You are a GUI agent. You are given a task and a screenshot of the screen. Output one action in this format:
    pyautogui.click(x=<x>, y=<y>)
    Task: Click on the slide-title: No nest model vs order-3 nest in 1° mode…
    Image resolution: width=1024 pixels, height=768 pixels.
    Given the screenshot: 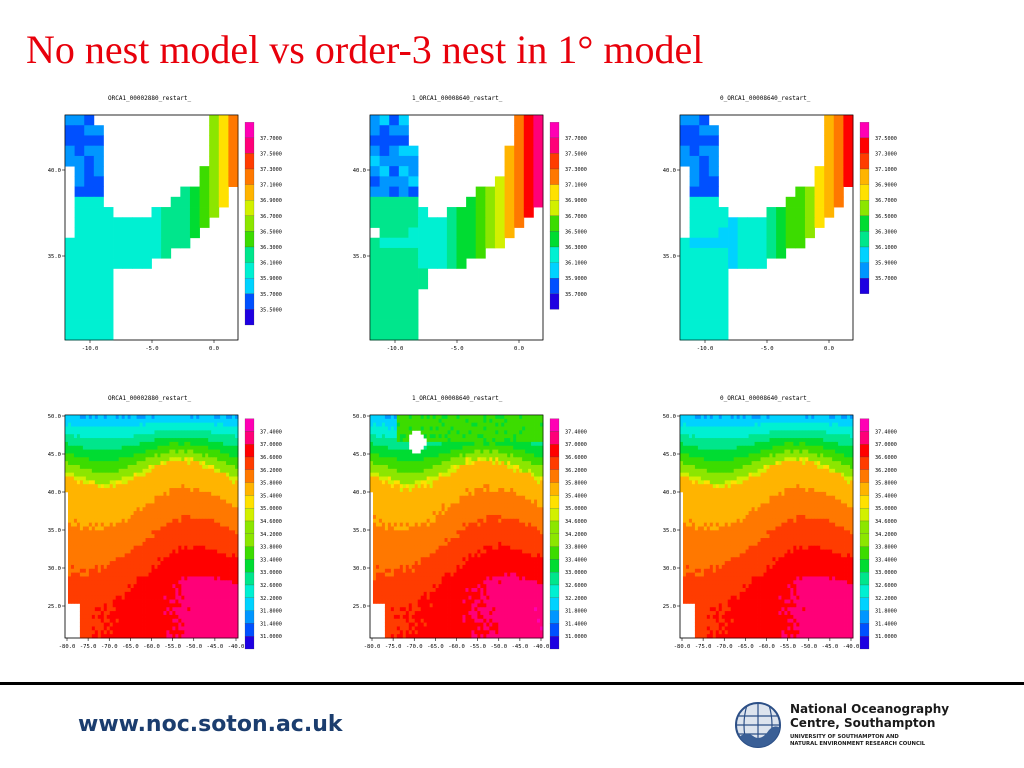 What is the action you would take?
    pyautogui.click(x=365, y=49)
    